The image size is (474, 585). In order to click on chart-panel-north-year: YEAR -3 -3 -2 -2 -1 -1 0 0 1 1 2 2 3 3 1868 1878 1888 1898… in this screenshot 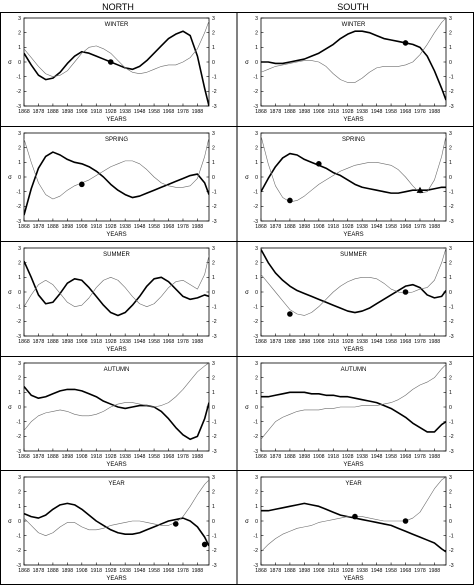, I will do `click(112, 528)`.